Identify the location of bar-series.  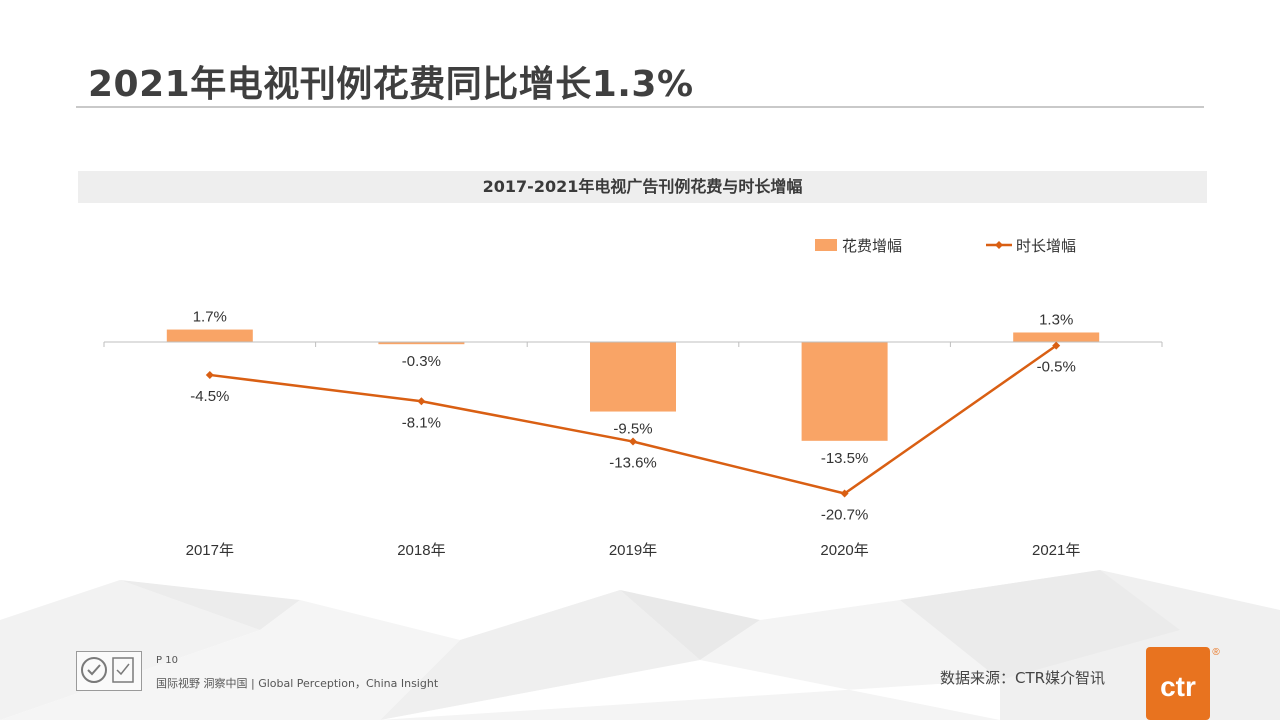
(633, 385).